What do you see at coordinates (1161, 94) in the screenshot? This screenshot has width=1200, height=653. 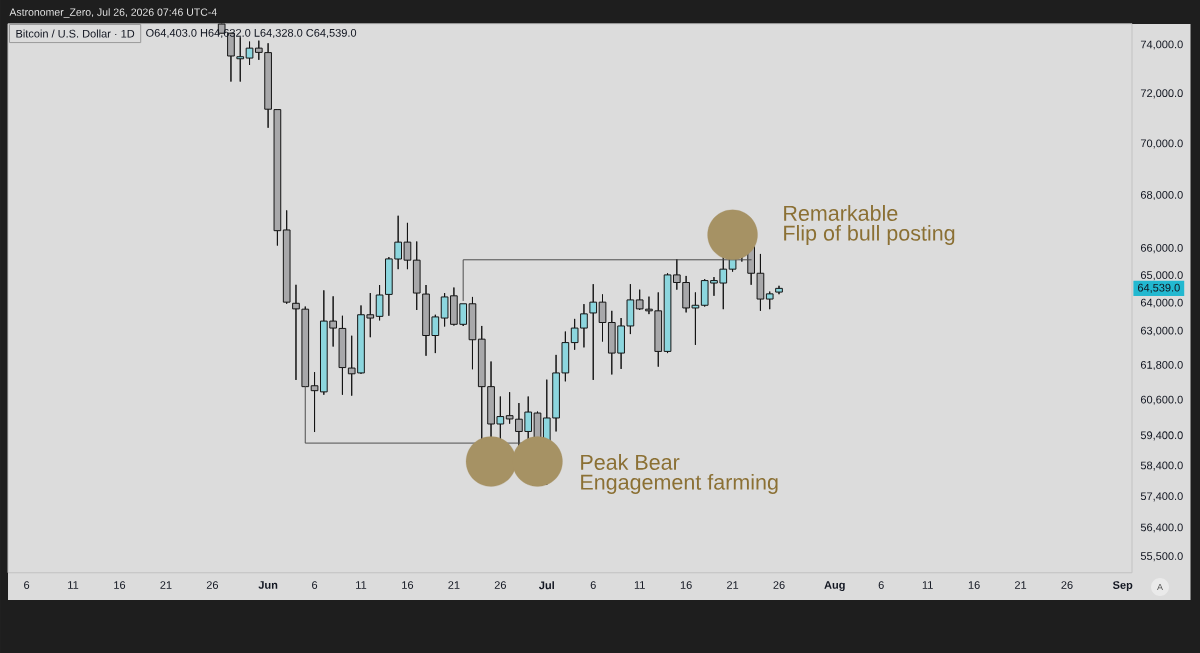 I see `y-tick-label: 72,000.0` at bounding box center [1161, 94].